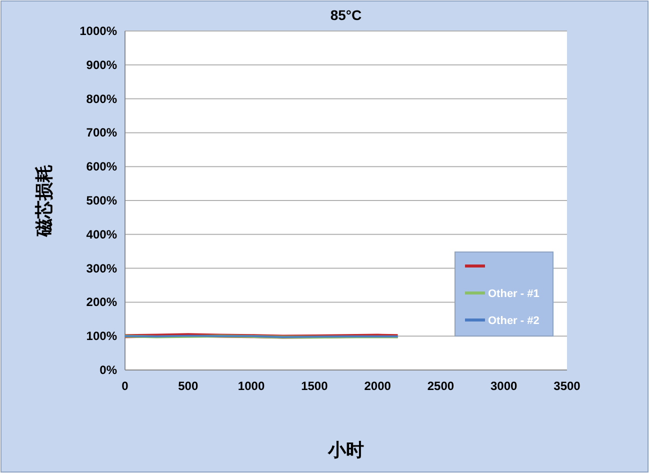 The image size is (649, 473). What do you see at coordinates (109, 370) in the screenshot?
I see `y-tick-label: 0%` at bounding box center [109, 370].